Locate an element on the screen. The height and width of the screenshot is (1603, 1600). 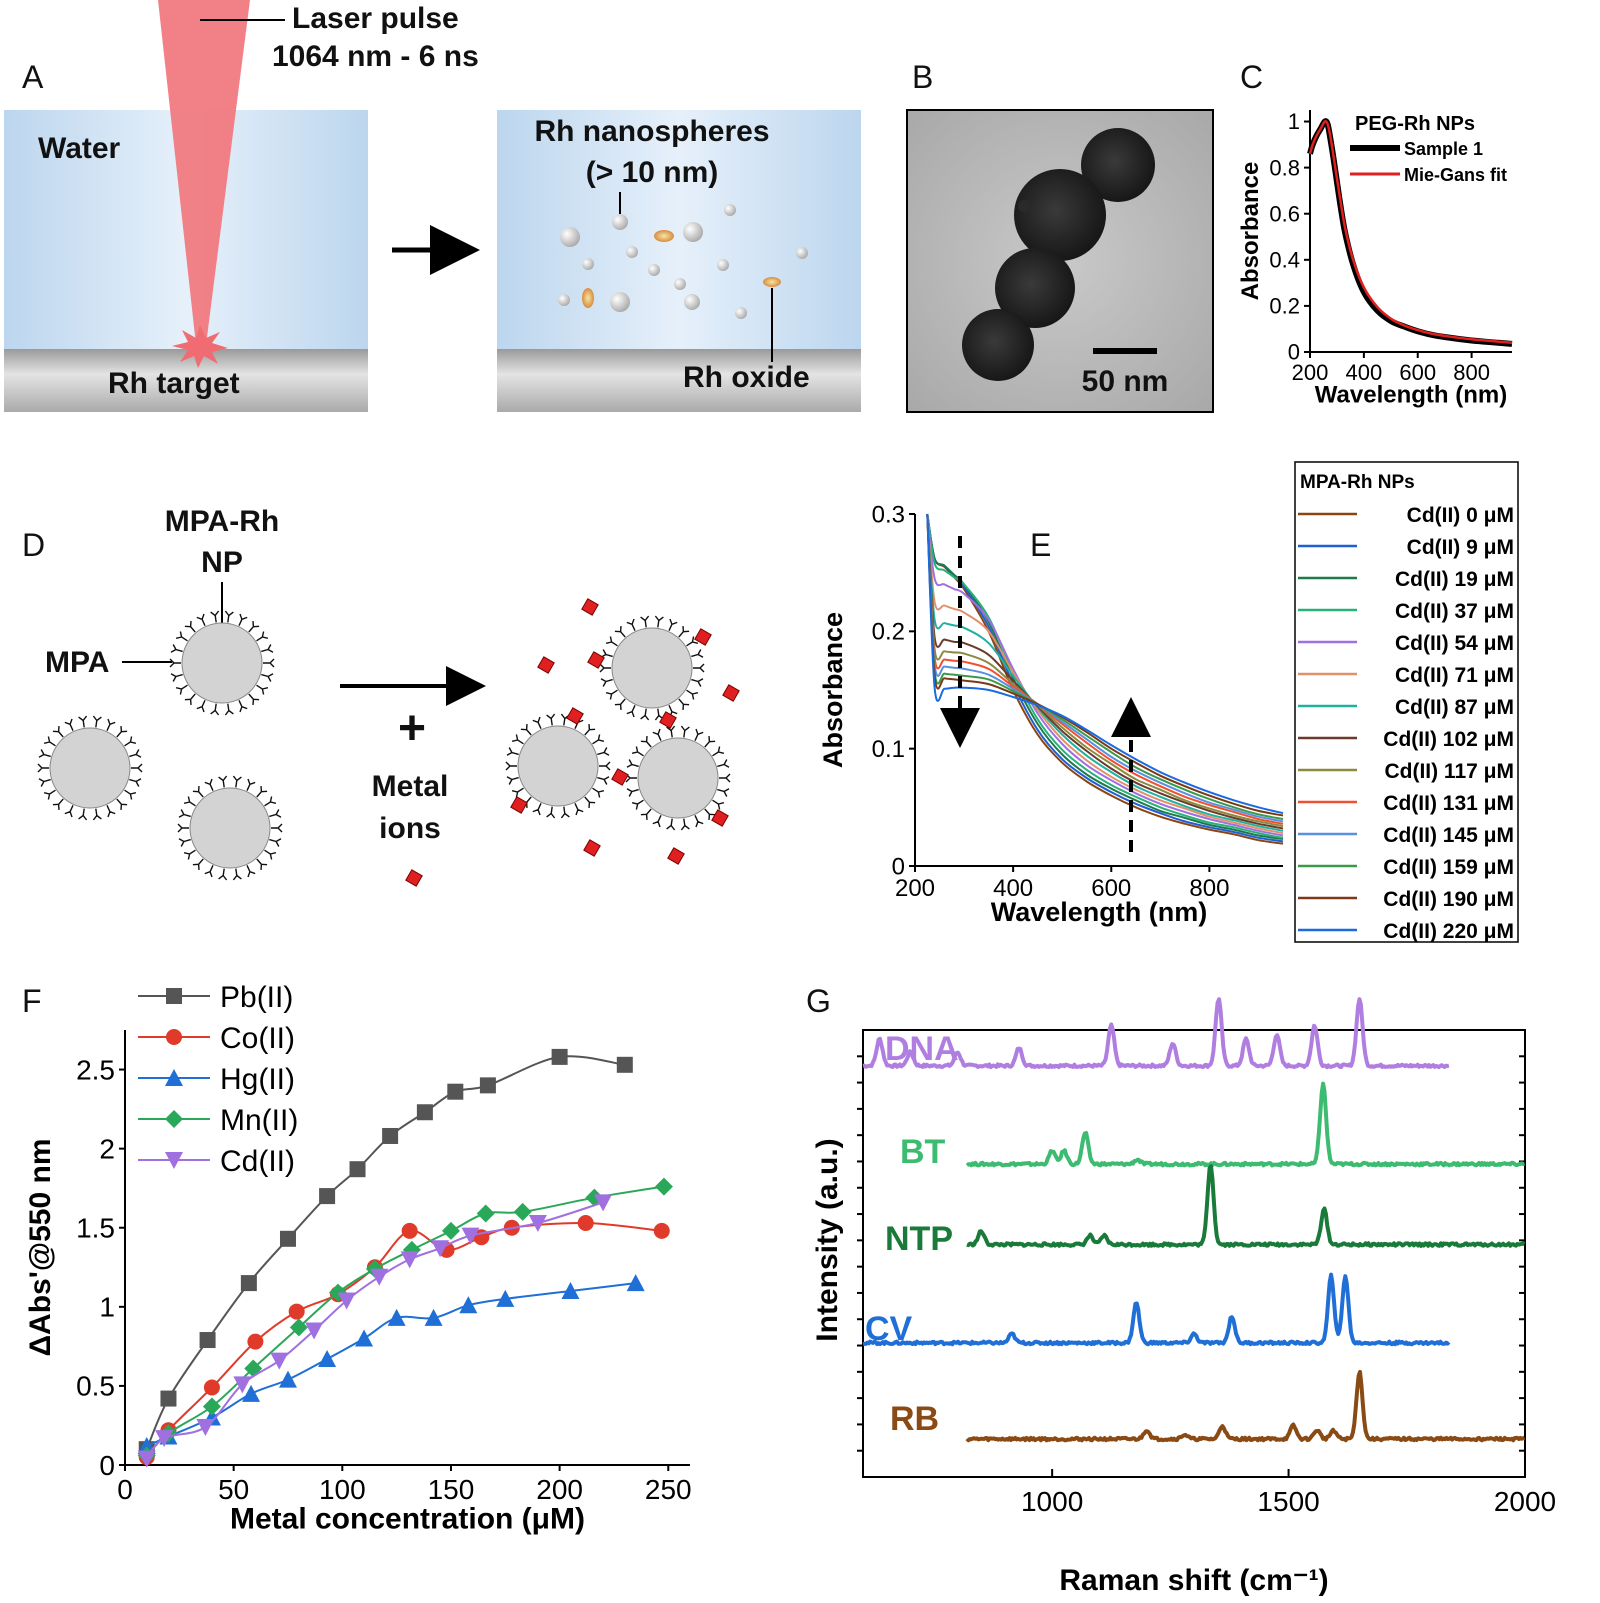
x-tick-label: 150 is located at coordinates (451, 1489).